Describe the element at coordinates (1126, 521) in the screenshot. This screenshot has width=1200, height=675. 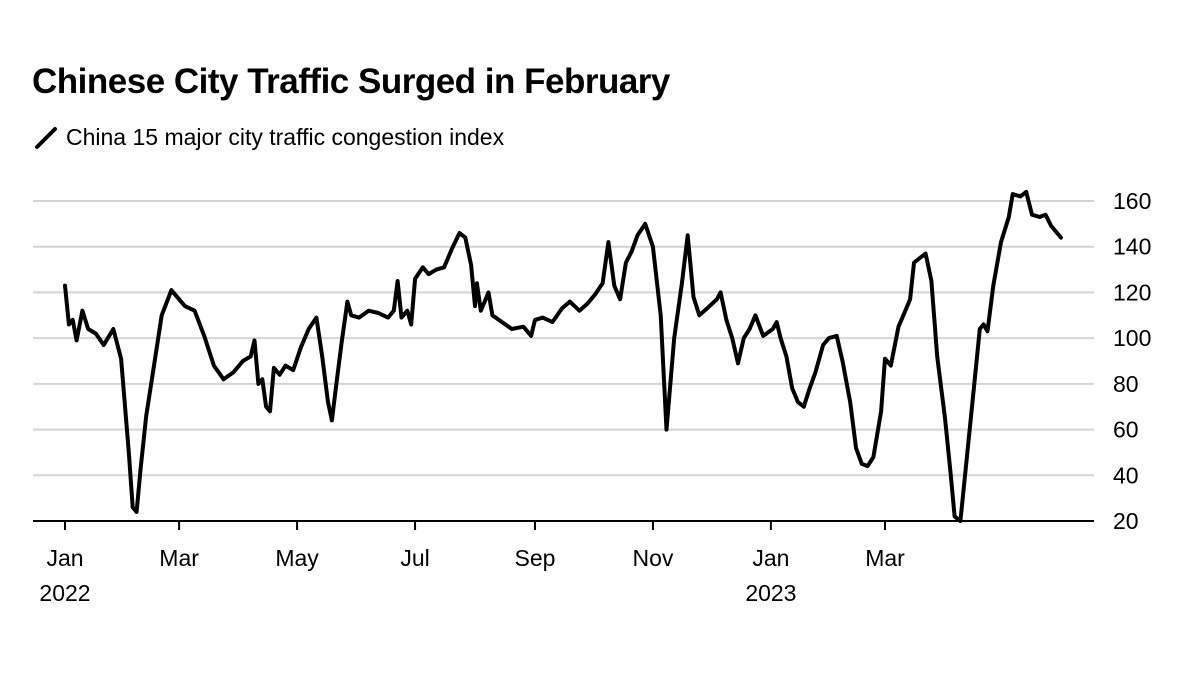
I see `y-tick-label: 20` at that location.